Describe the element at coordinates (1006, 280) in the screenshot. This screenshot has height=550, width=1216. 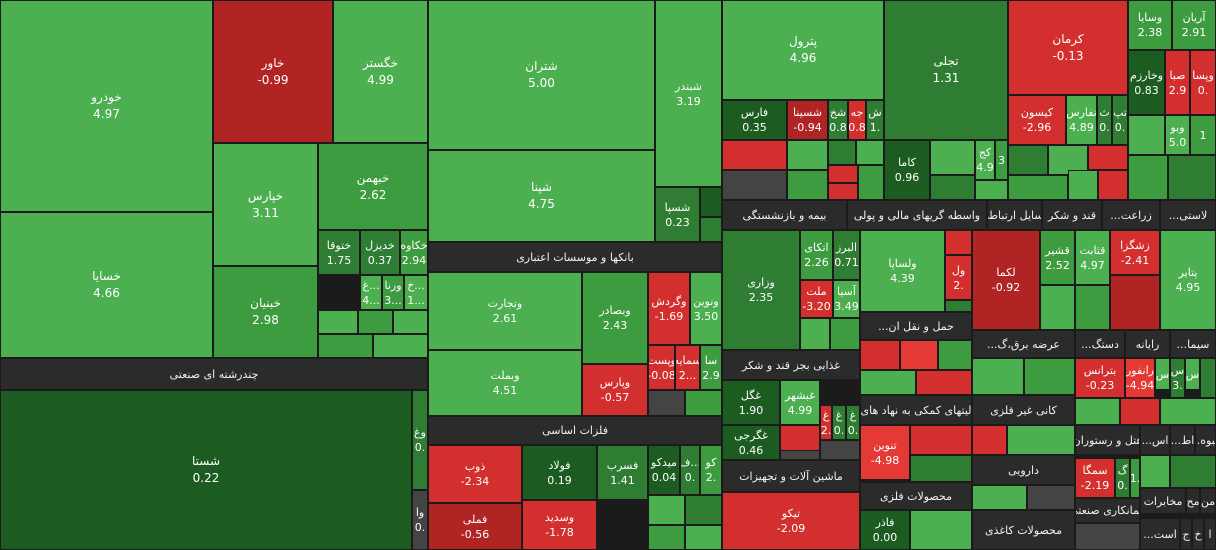
I see `stock-tile: لکما -0.92` at that location.